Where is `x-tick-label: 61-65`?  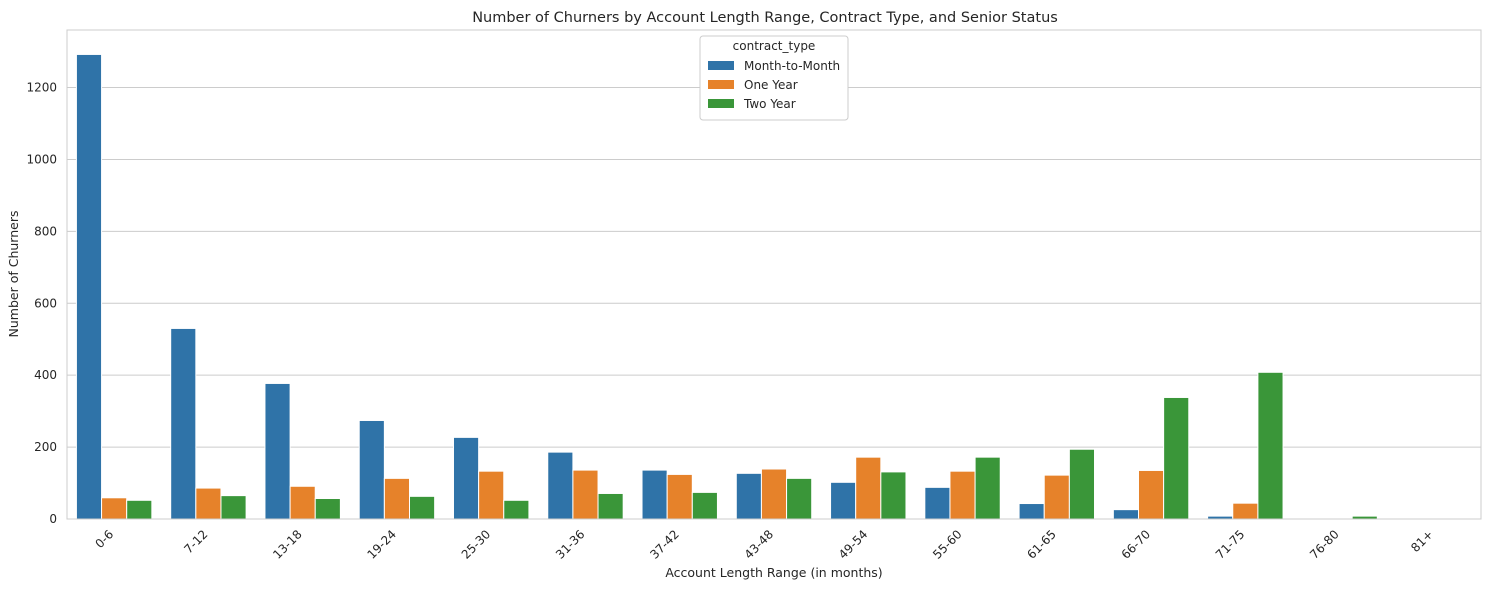
x-tick-label: 61-65 is located at coordinates (1041, 544).